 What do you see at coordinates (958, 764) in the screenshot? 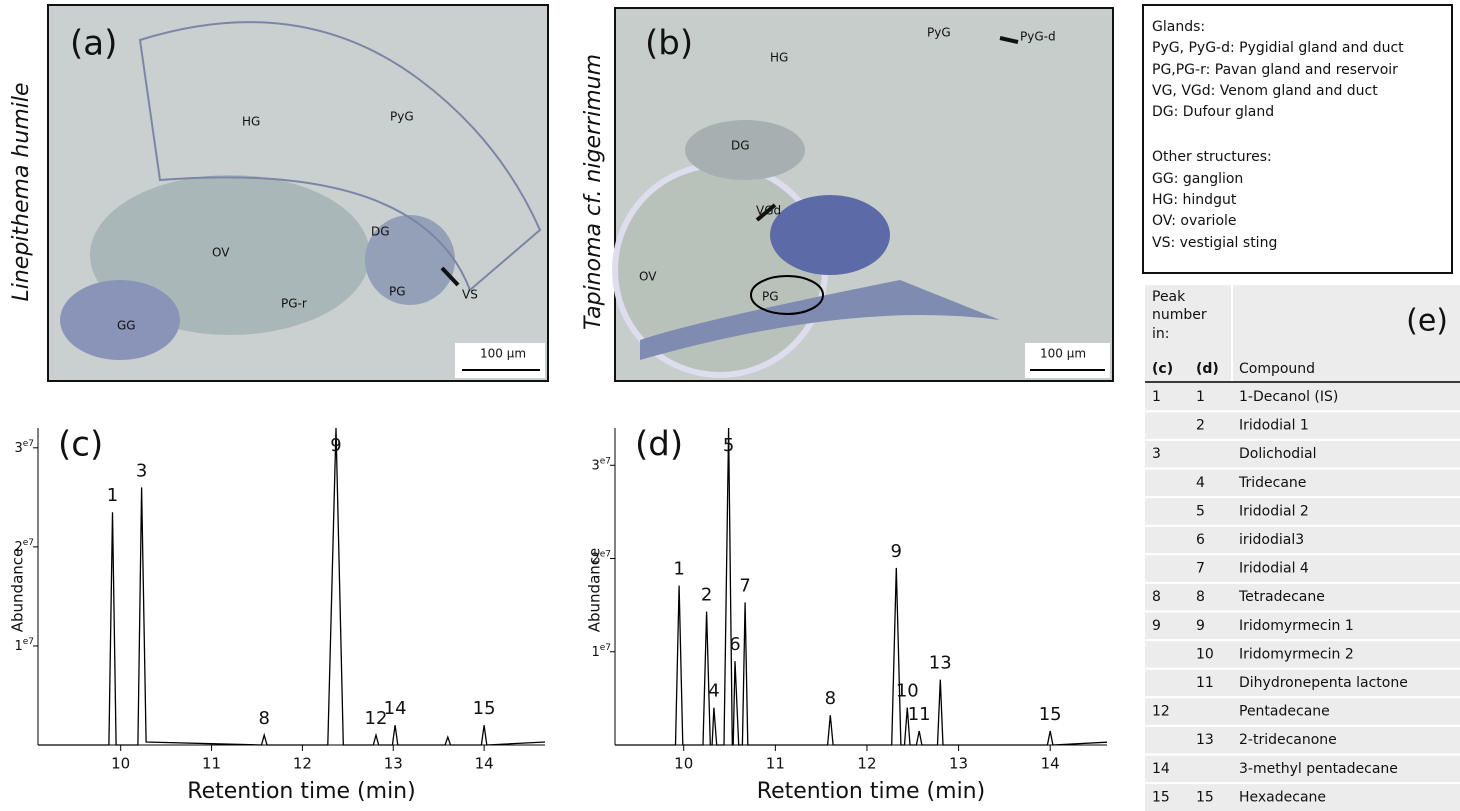
I see `x-tick-label: 13` at bounding box center [958, 764].